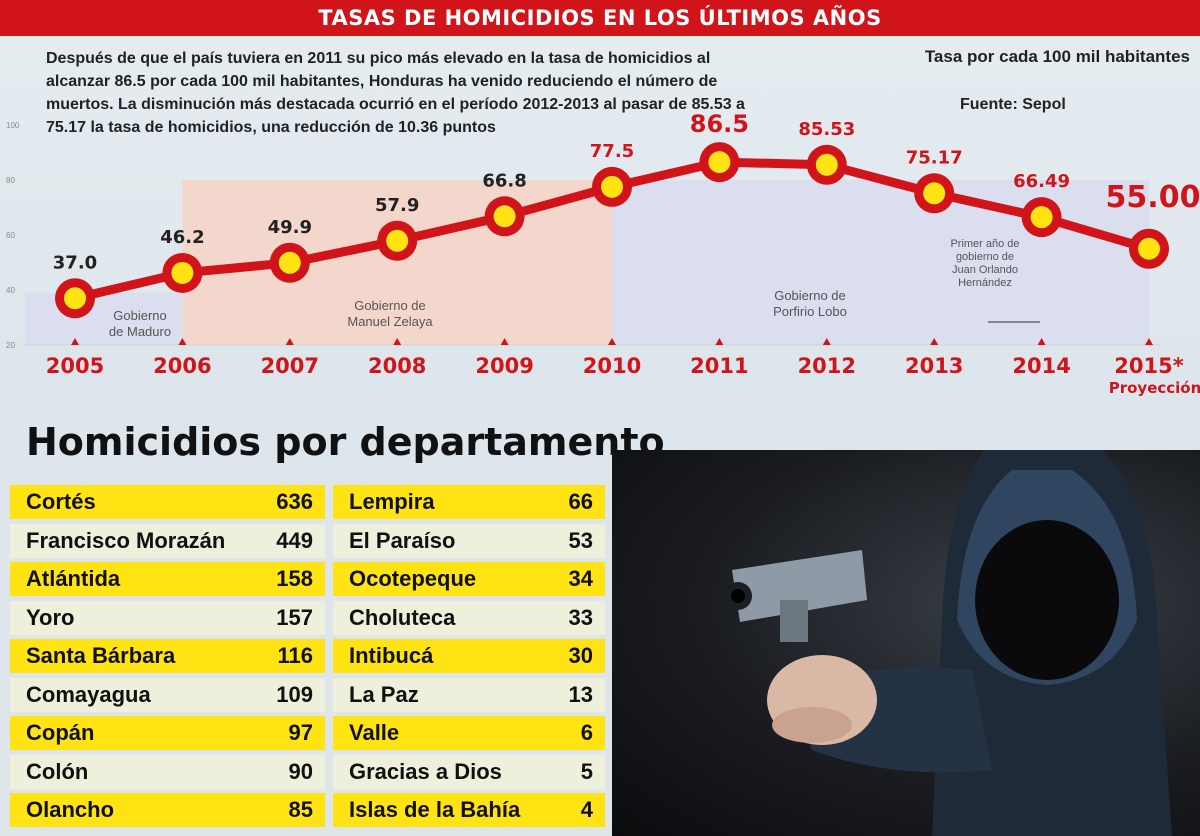 The image size is (1200, 836). What do you see at coordinates (295, 655) in the screenshot?
I see `department-value: 116` at bounding box center [295, 655].